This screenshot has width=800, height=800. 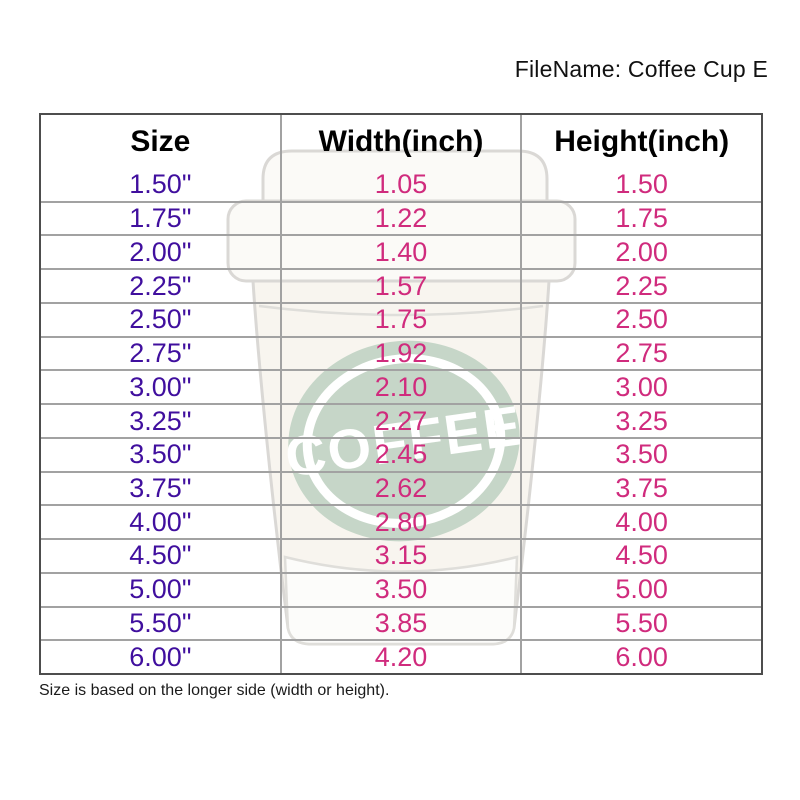 I want to click on width-cell: 1.92, so click(x=400, y=353).